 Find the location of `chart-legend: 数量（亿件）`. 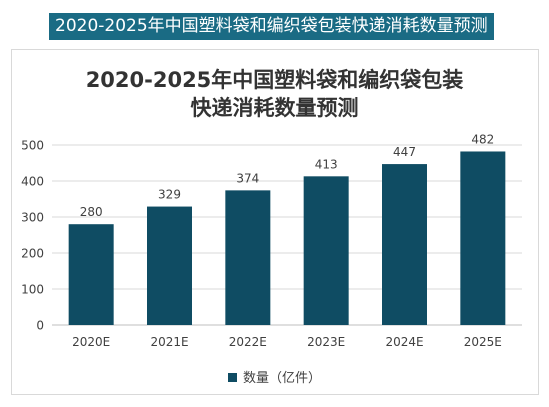

chart-legend: 数量（亿件） is located at coordinates (274, 376).